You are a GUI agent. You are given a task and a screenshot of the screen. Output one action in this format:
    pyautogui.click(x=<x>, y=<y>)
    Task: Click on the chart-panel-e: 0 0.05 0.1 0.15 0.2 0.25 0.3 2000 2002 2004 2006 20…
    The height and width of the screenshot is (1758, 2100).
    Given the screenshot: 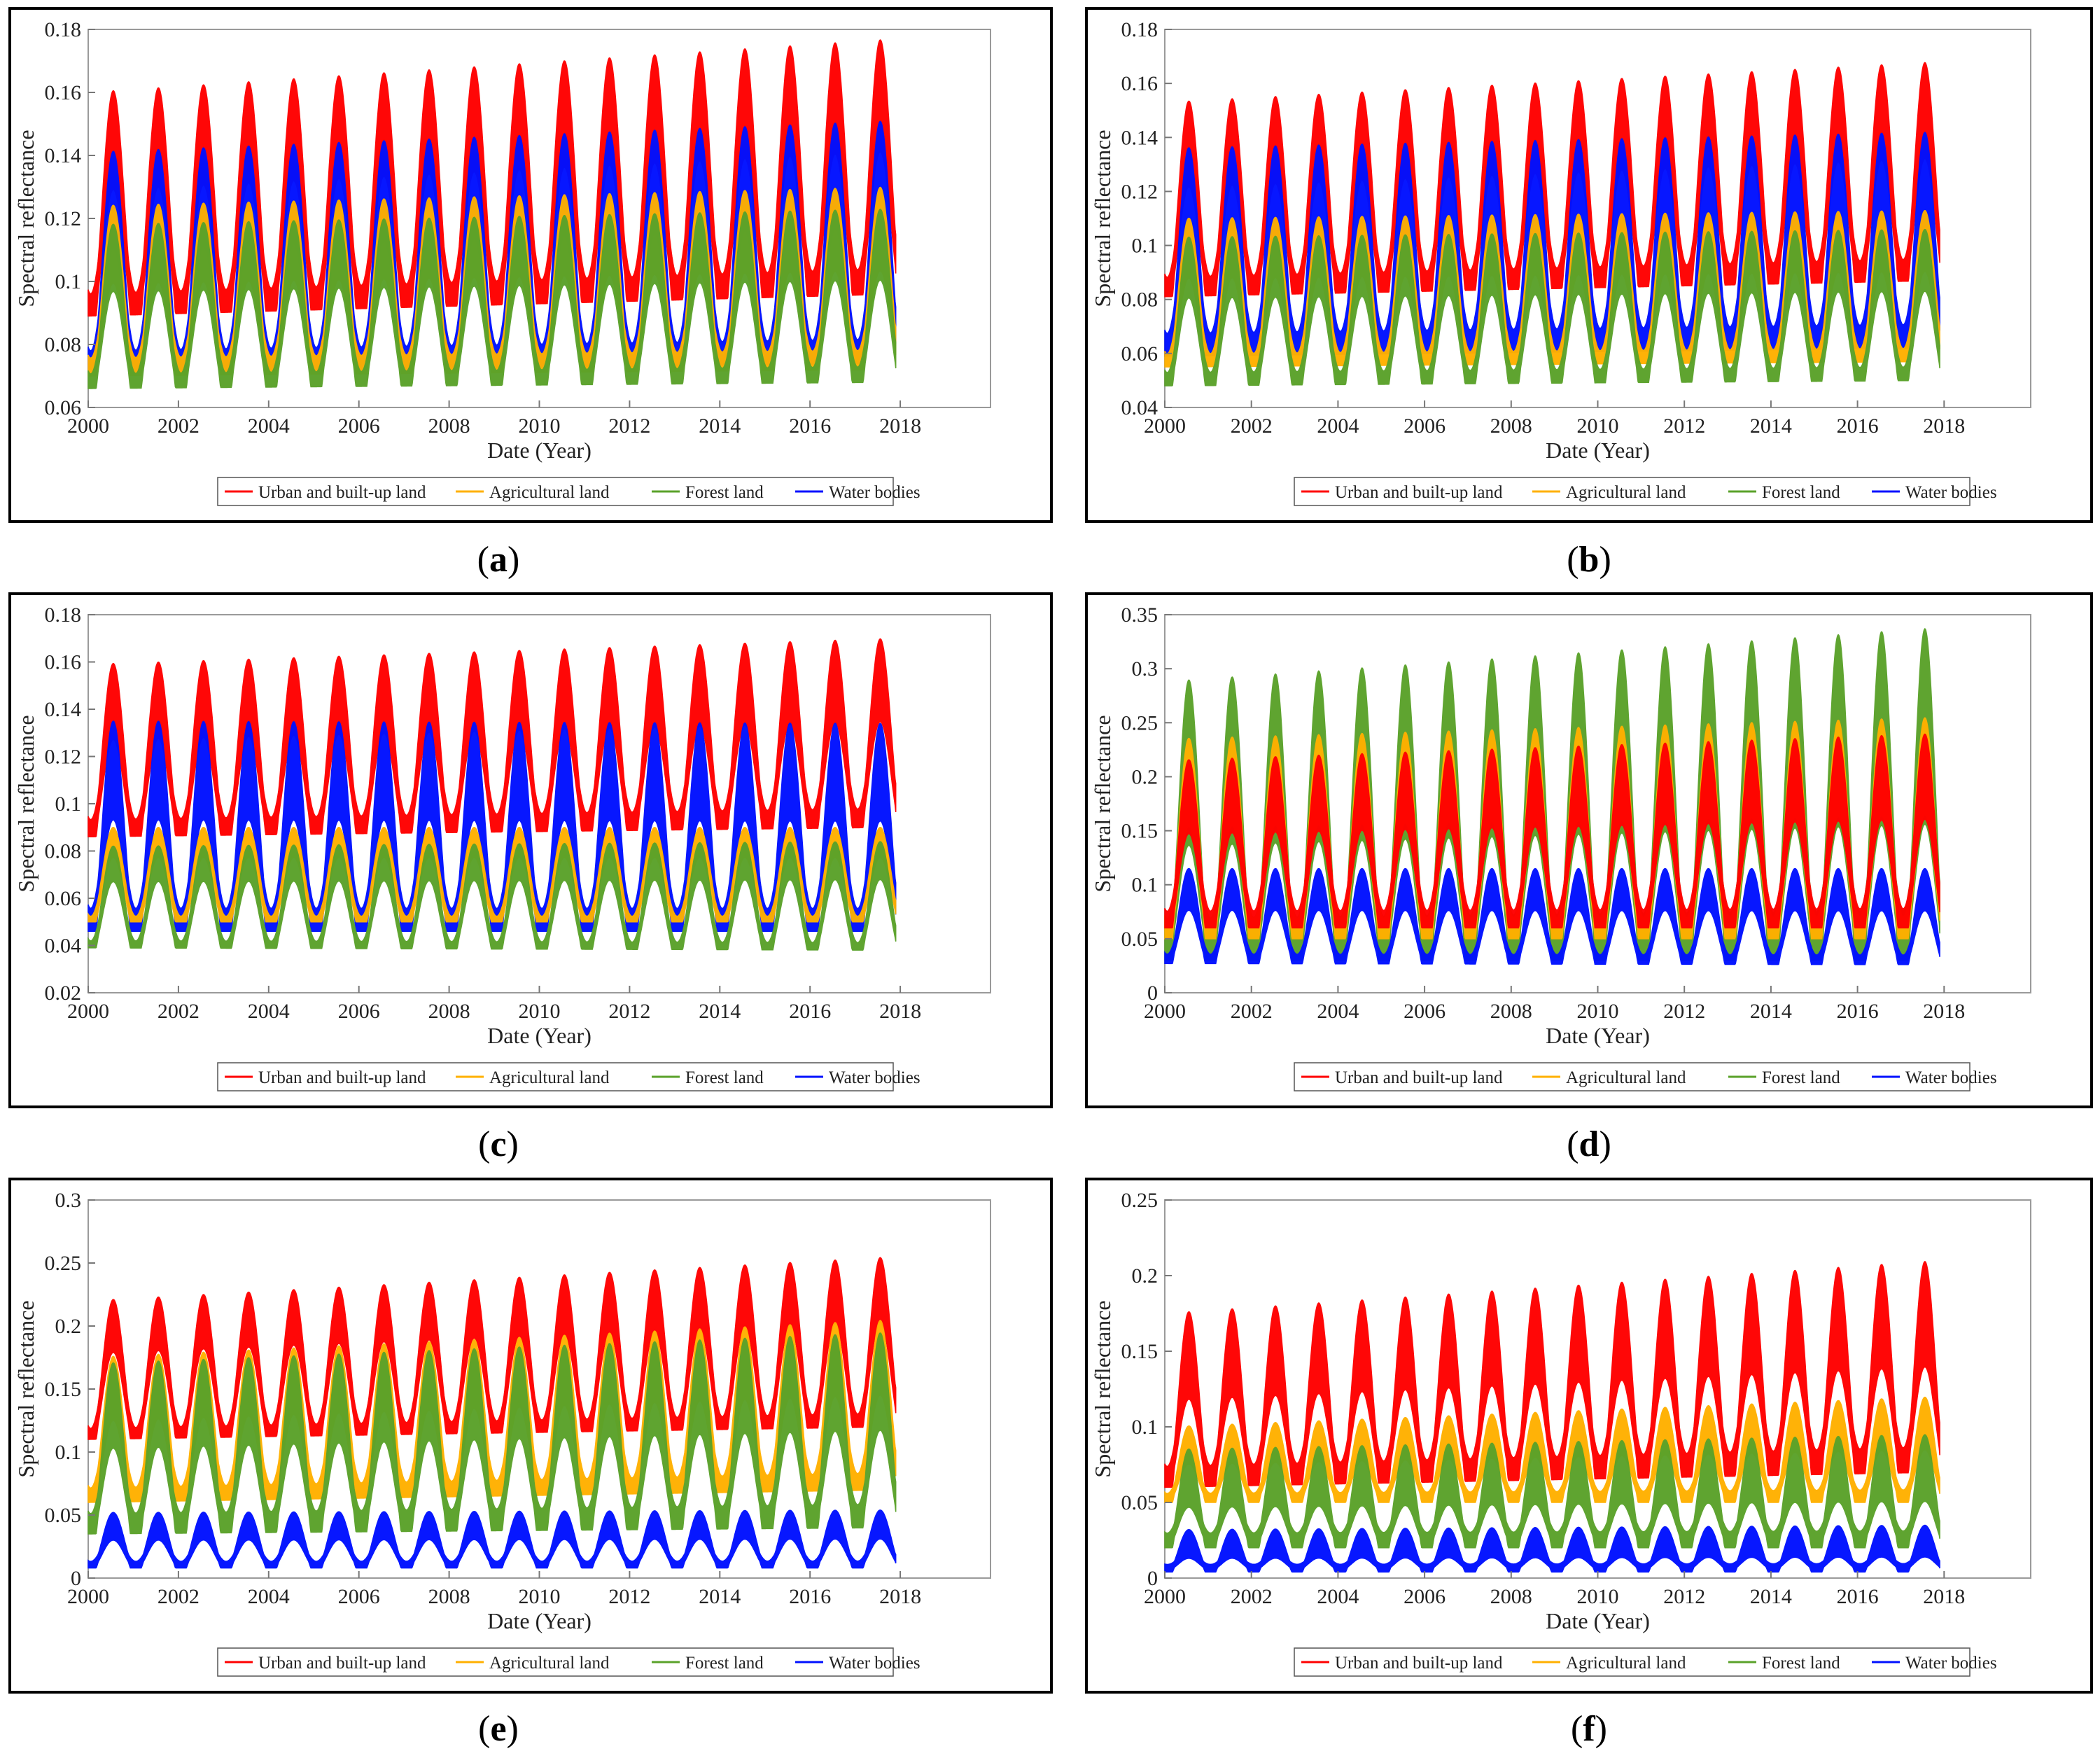 What is the action you would take?
    pyautogui.click(x=530, y=1436)
    